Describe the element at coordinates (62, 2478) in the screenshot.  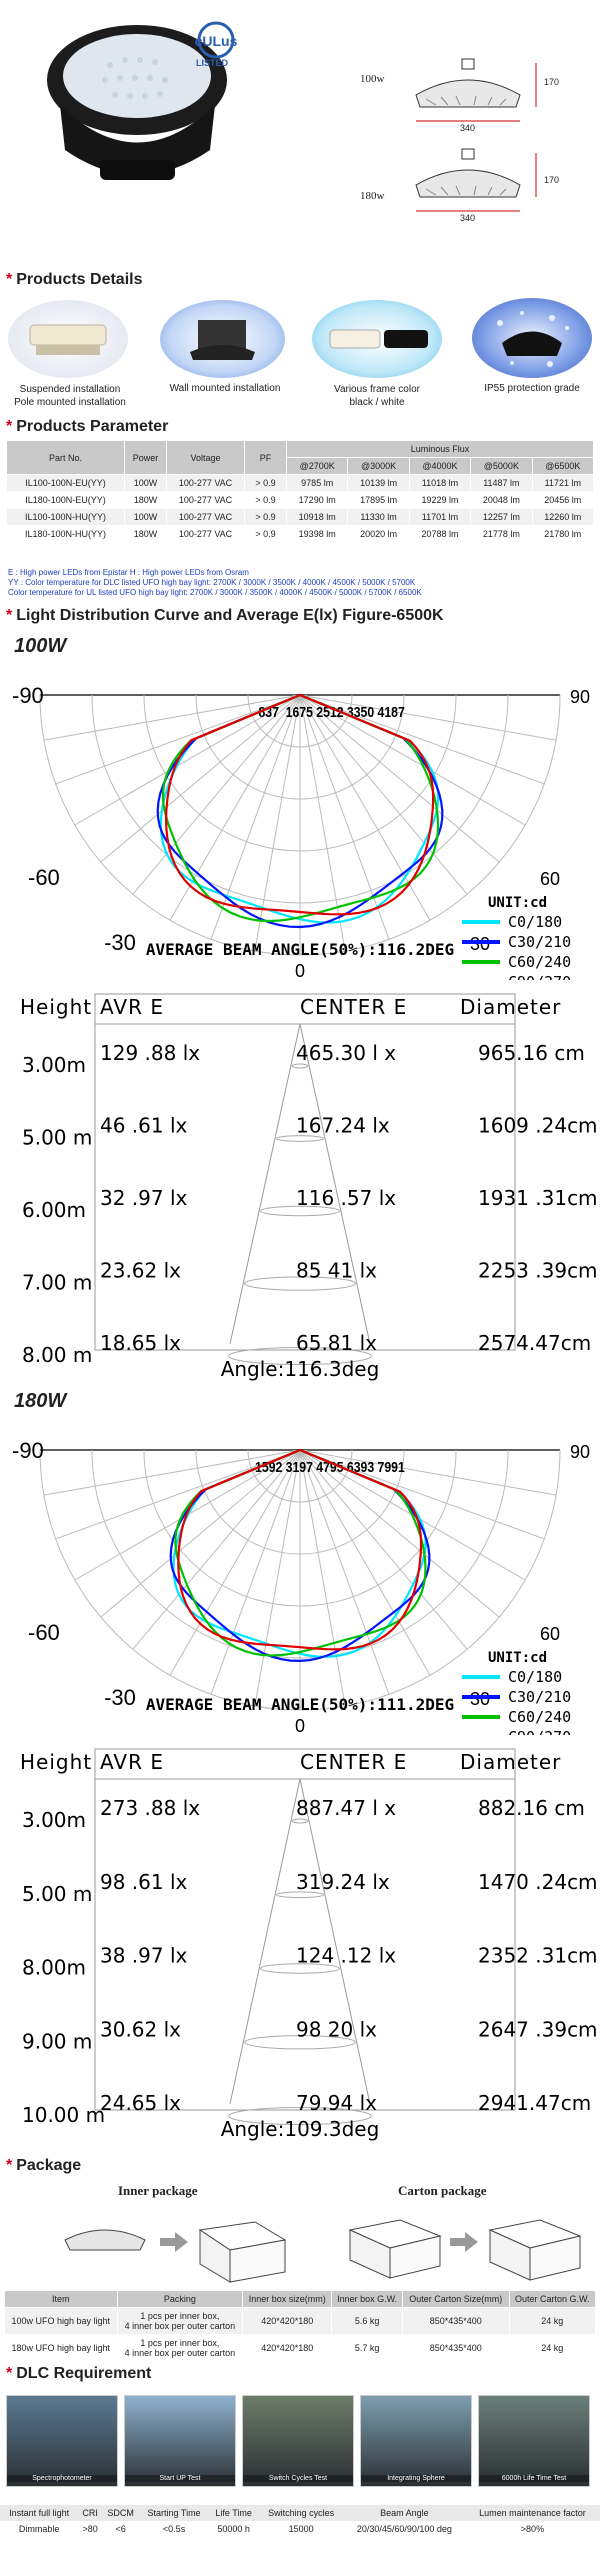
I see `dlc-photo-label: Spectrophotometer` at that location.